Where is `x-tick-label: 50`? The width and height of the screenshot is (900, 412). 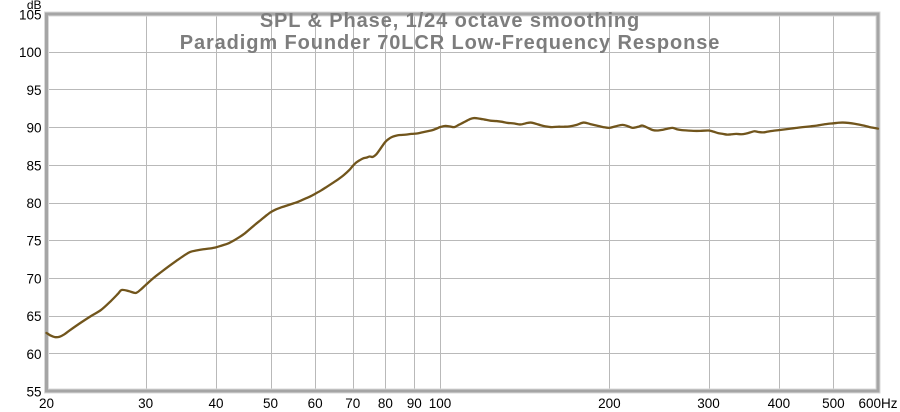 x-tick-label: 50 is located at coordinates (270, 403).